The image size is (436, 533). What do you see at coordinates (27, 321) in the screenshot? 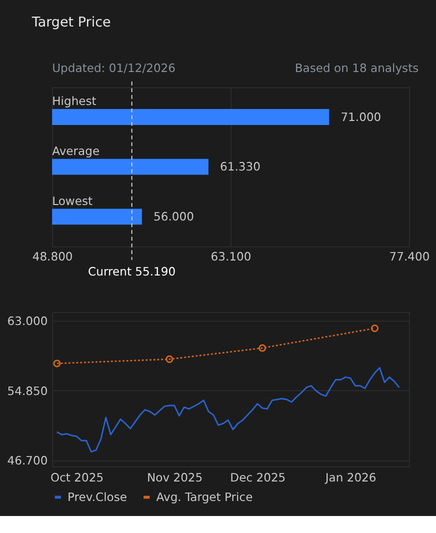
I see `y-tick-label: 63.000` at bounding box center [27, 321].